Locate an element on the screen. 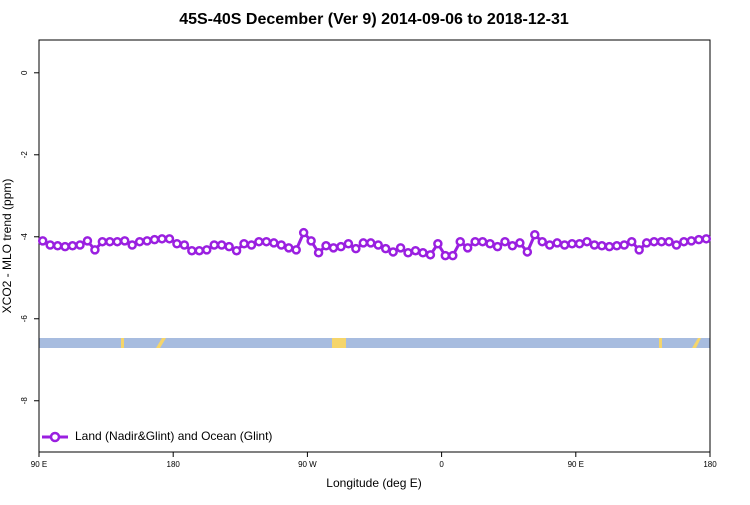 This screenshot has width=750, height=505. surface-band is located at coordinates (374, 343).